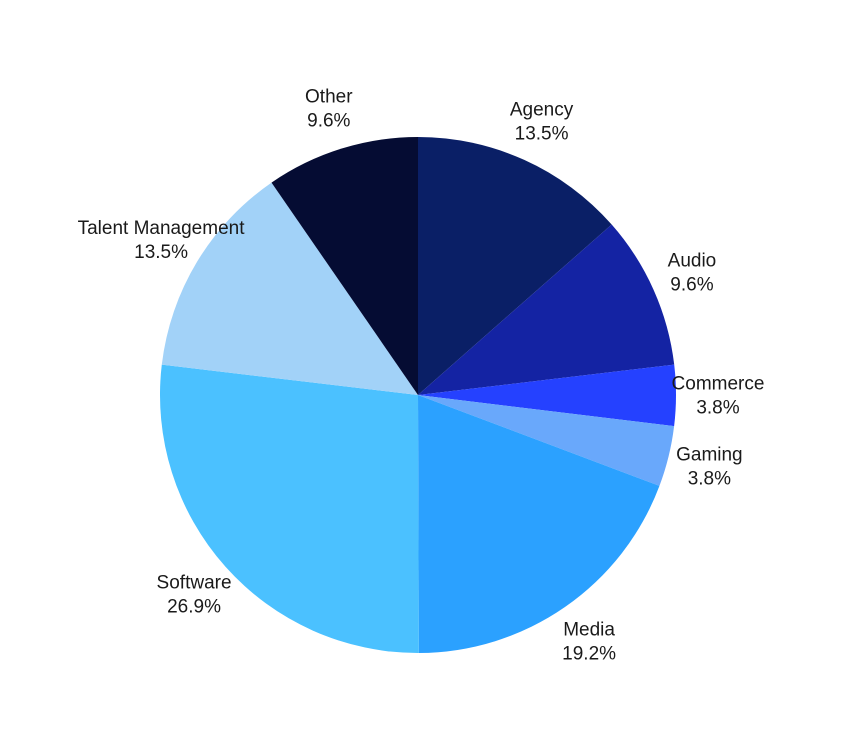  I want to click on slice-value-other: 9.6%, so click(328, 121).